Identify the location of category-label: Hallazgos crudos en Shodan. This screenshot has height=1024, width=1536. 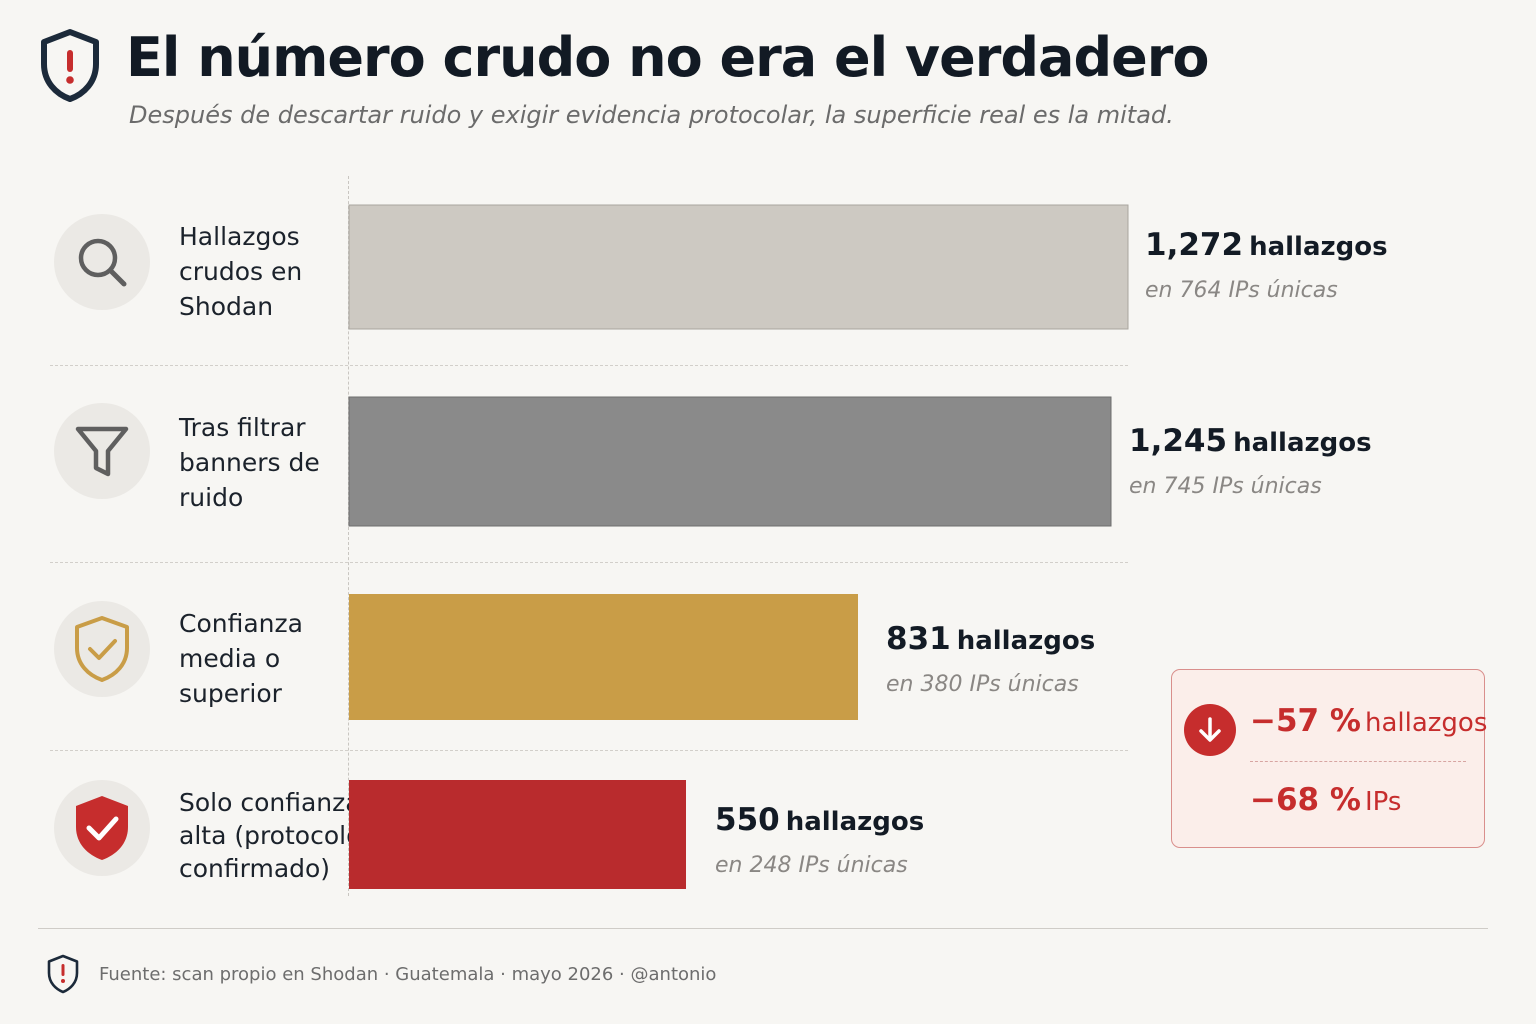
(241, 271).